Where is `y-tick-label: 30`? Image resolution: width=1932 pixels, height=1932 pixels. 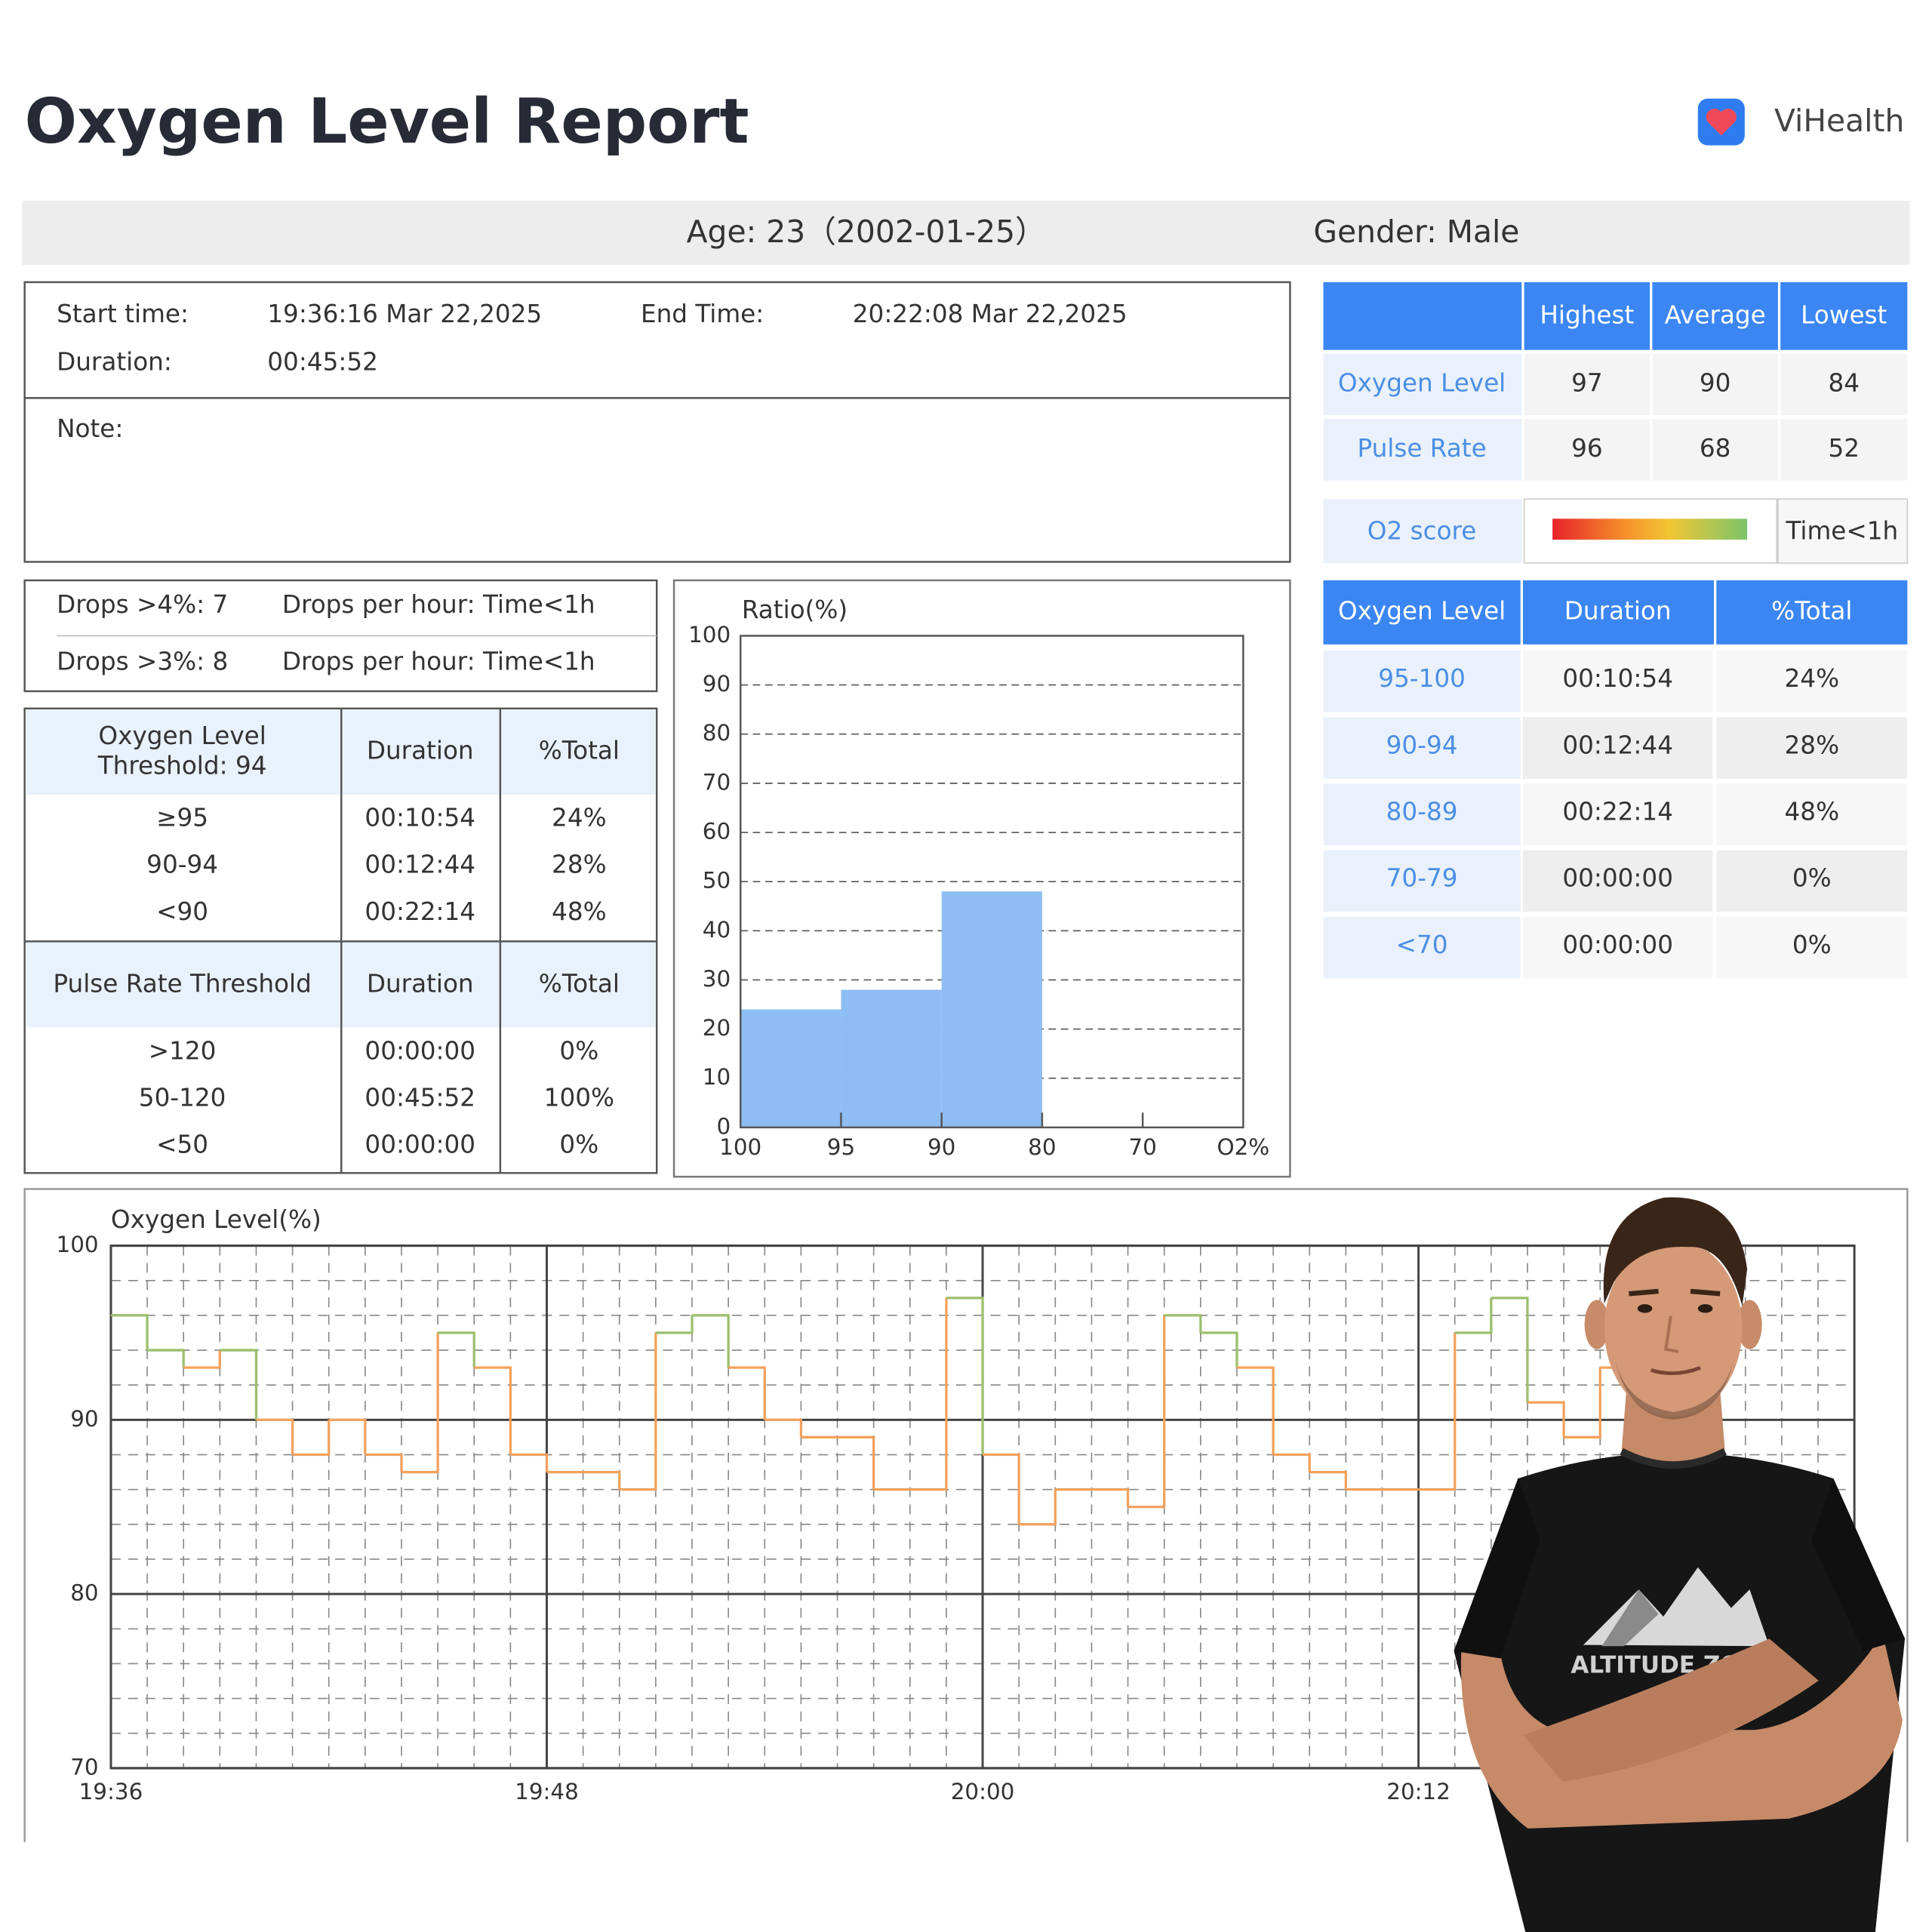 y-tick-label: 30 is located at coordinates (717, 979).